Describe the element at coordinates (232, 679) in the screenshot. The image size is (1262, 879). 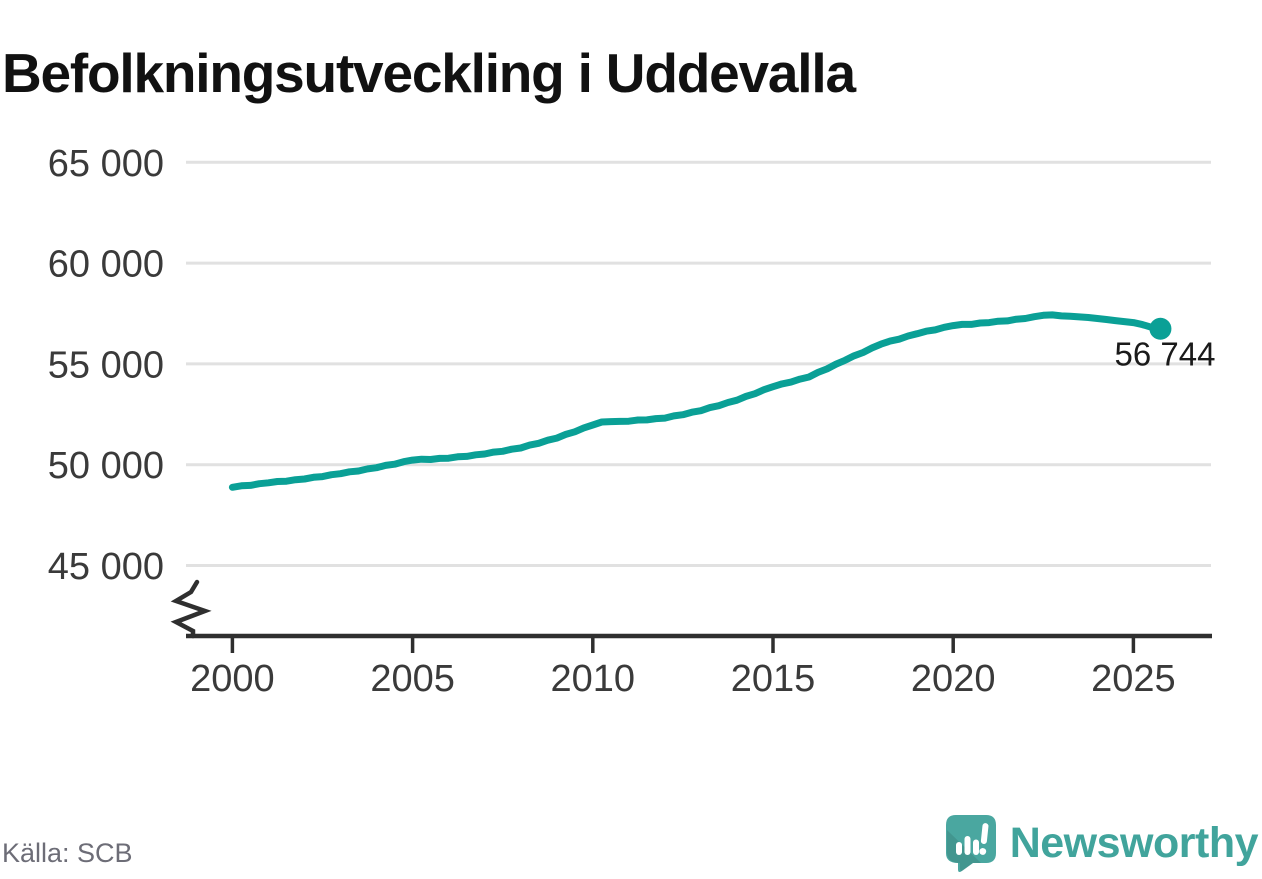
I see `x-axis-tick-label: 2000` at that location.